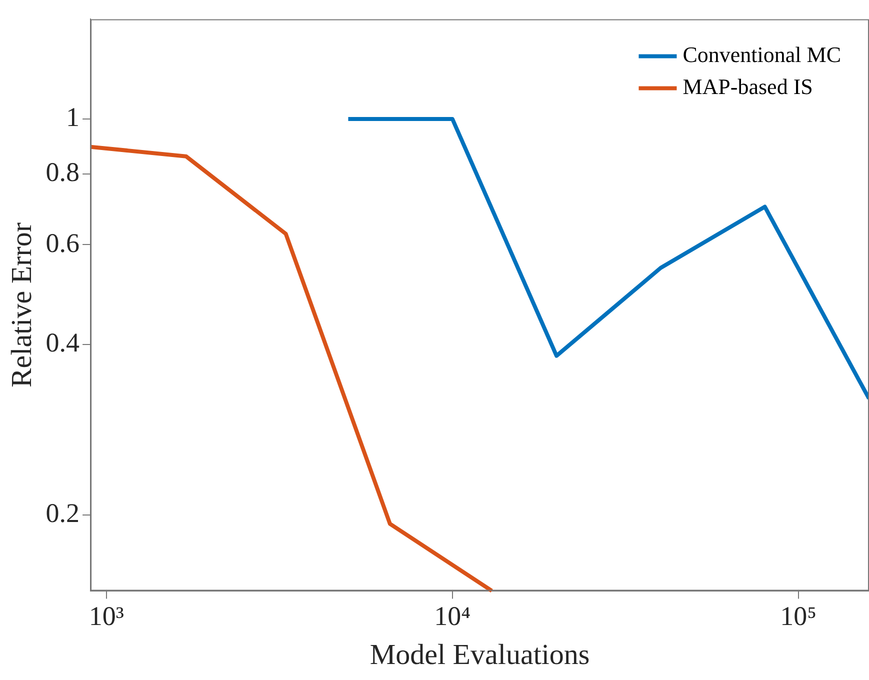 Image resolution: width=869 pixels, height=680 pixels. I want to click on y-tick-label: 1, so click(73, 117).